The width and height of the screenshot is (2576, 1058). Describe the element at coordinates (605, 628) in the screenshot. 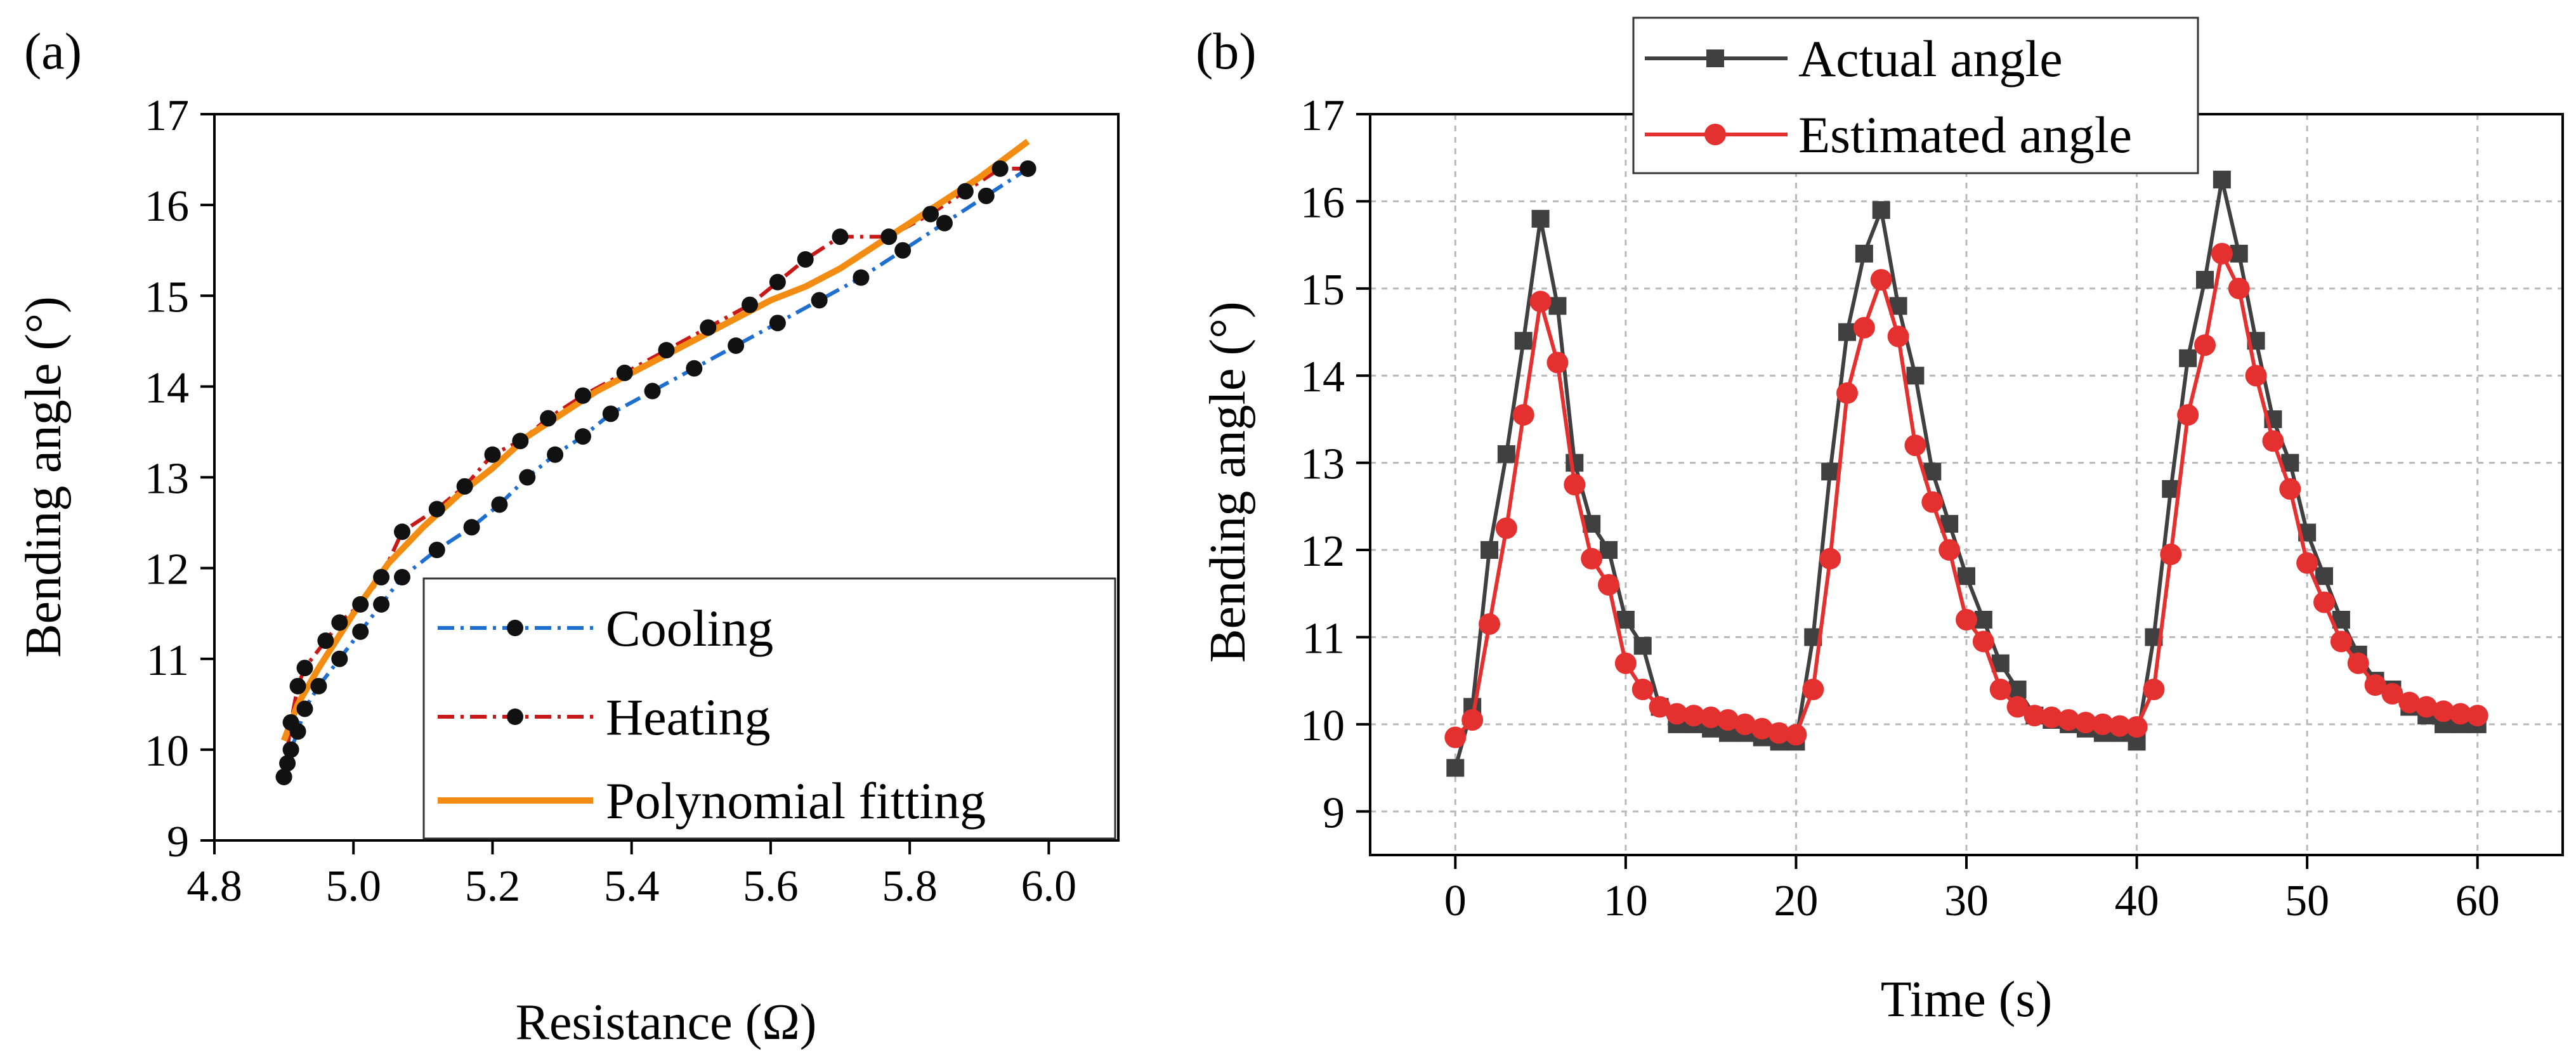

I see `legend-entry-cooling: Cooling` at that location.